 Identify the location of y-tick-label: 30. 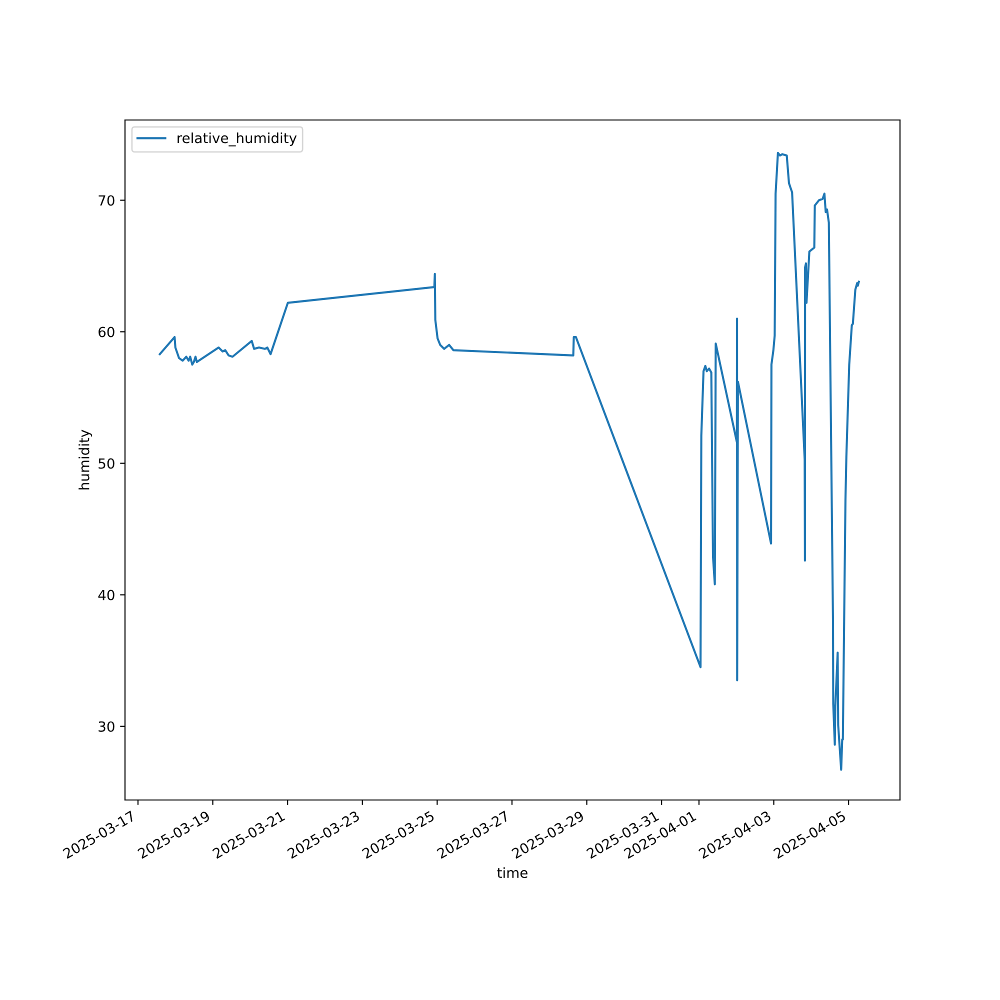
(106, 726).